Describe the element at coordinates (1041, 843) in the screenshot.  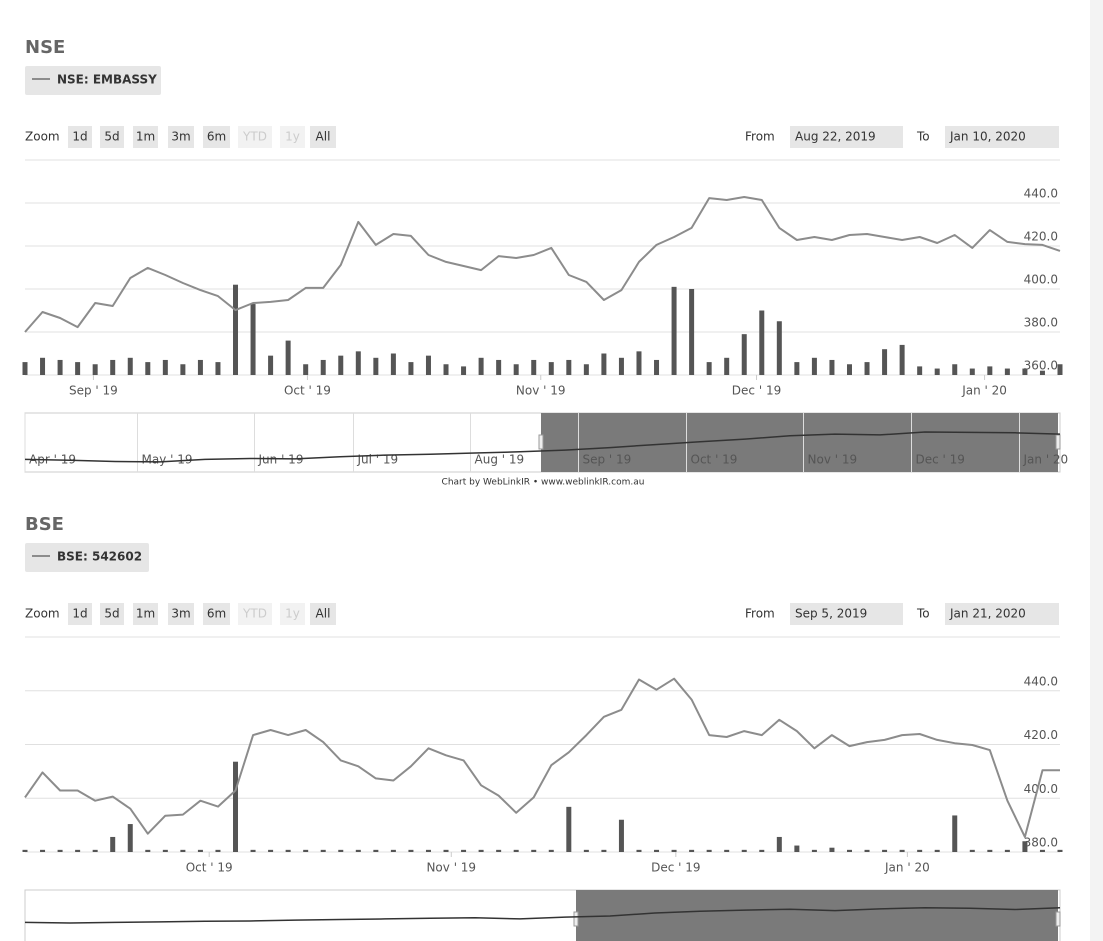
I see `y-tick-label: 380.0` at that location.